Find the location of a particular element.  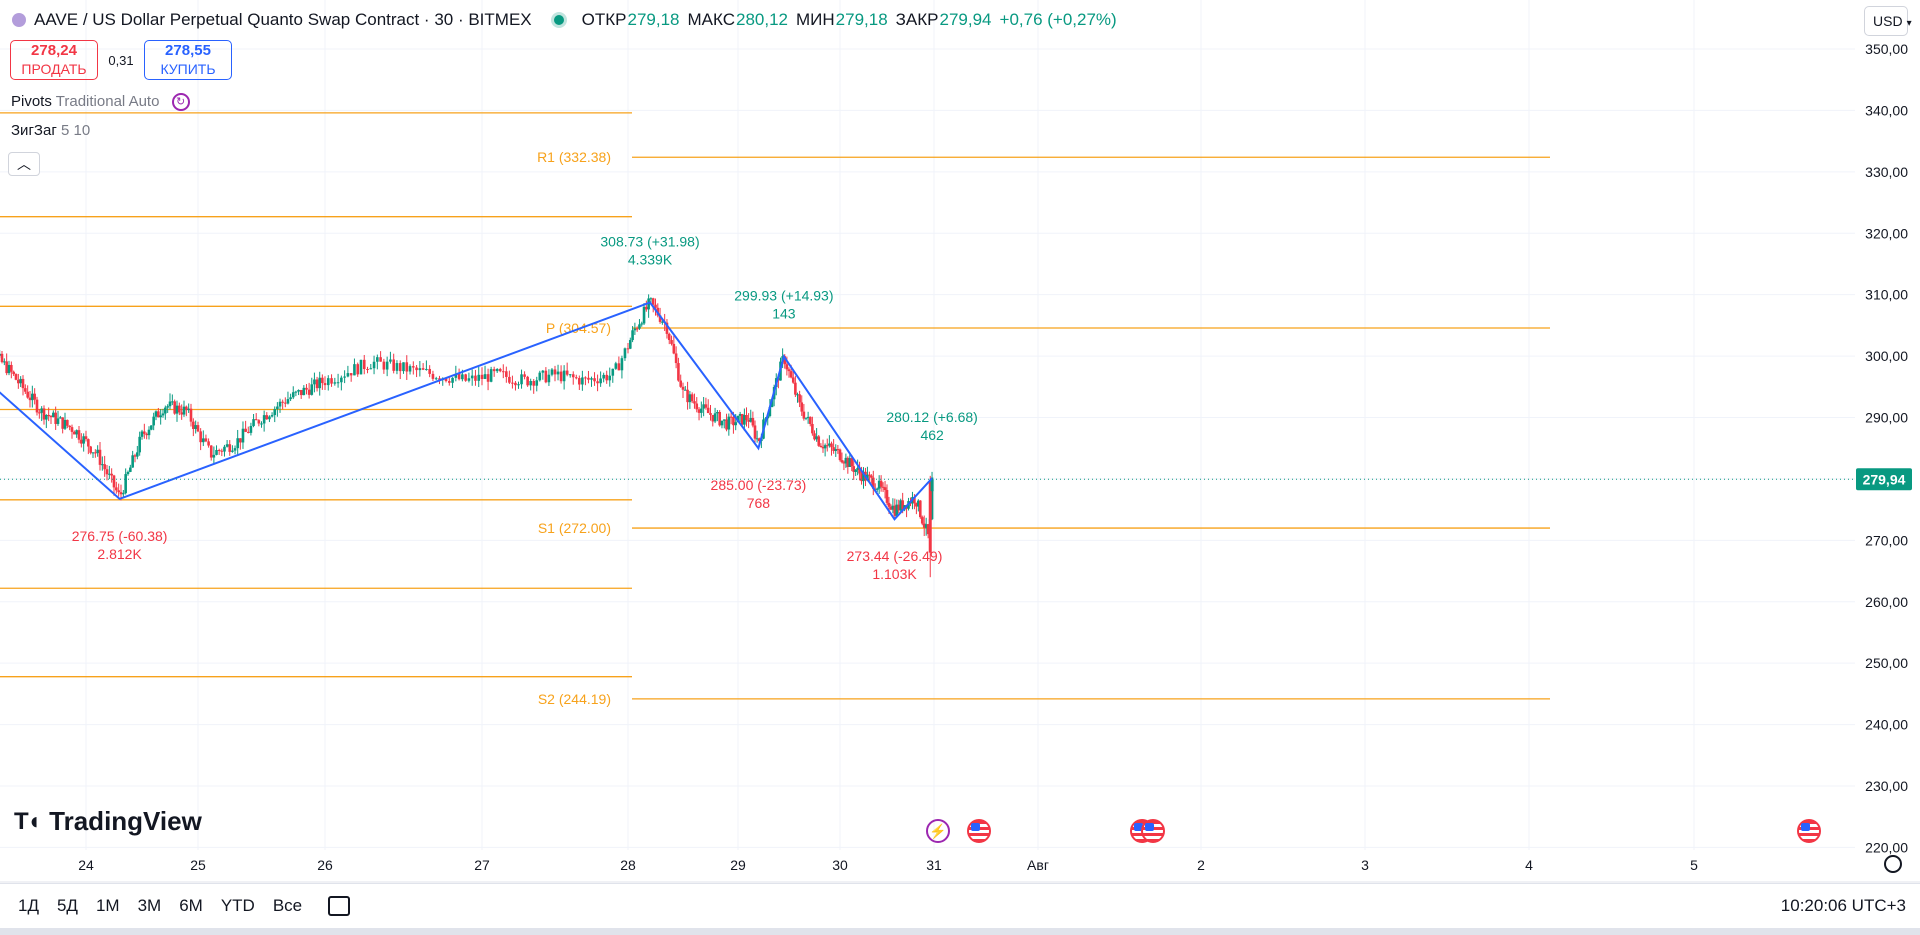

horizontal-scrollbar is located at coordinates (960, 931).